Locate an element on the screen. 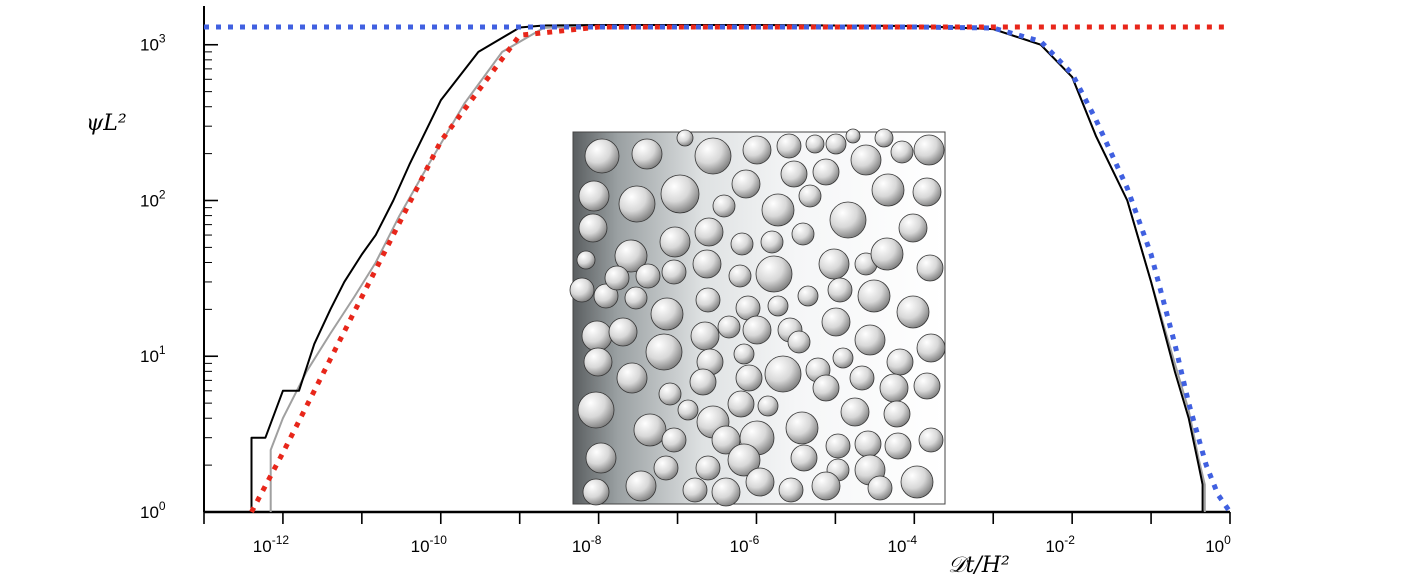 The image size is (1418, 584). y-tick-label: 10¹ is located at coordinates (153, 354).